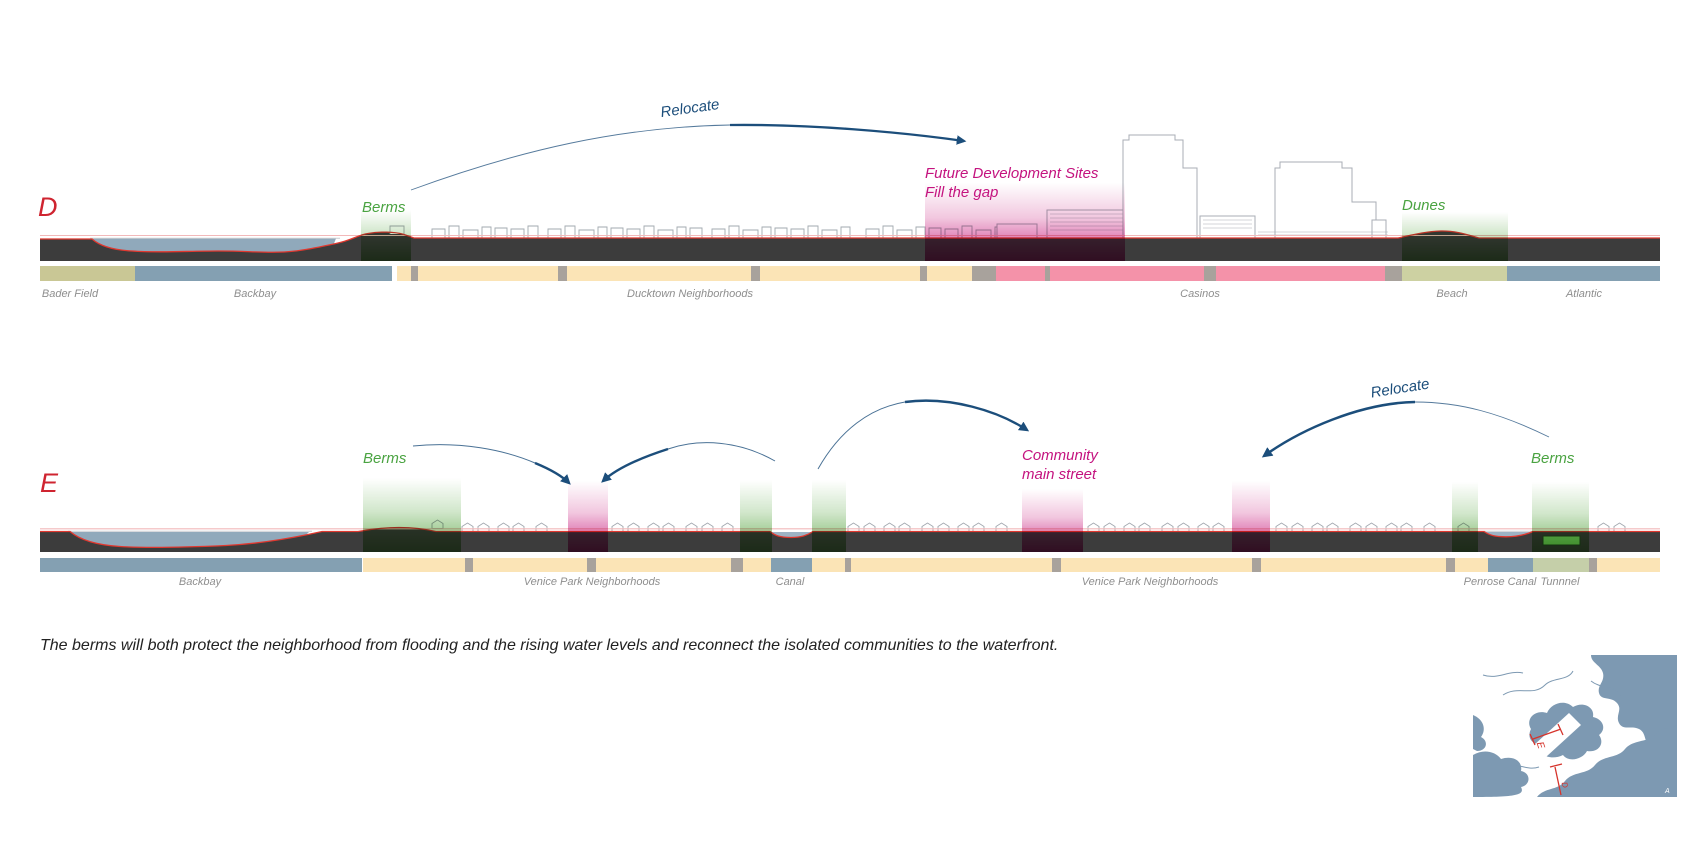 The image size is (1700, 850). Describe the element at coordinates (1338, 429) in the screenshot. I see `relocate-arrow-e` at that location.